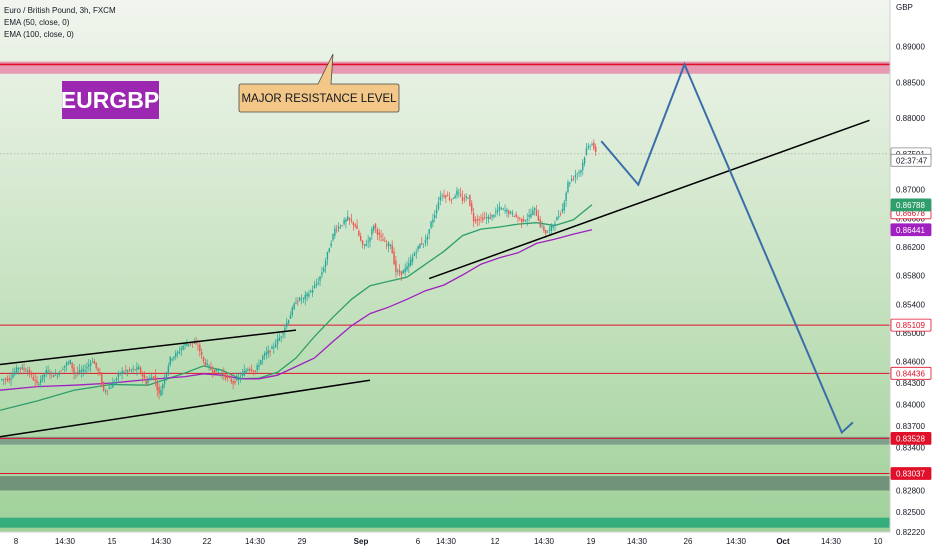  Describe the element at coordinates (910, 82) in the screenshot. I see `price-tick-label: 0.88500` at that location.